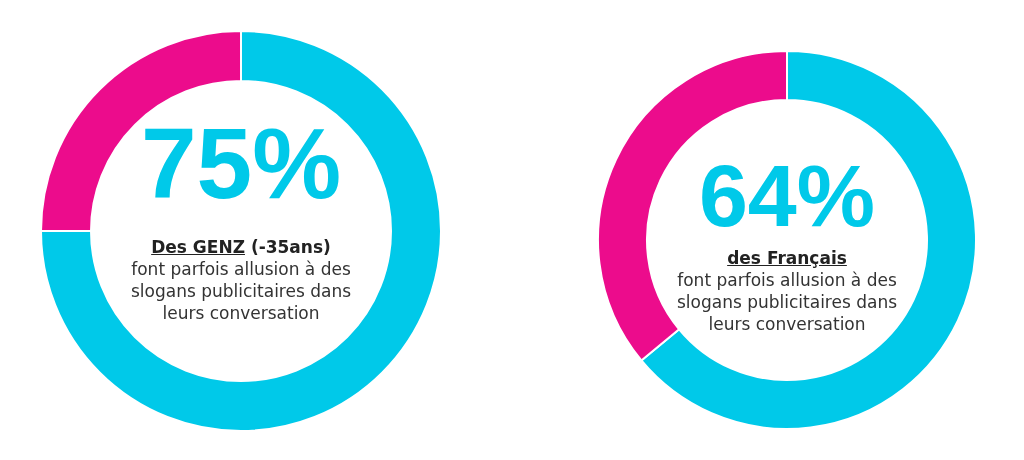  I want to click on text: des Français, so click(787, 258).